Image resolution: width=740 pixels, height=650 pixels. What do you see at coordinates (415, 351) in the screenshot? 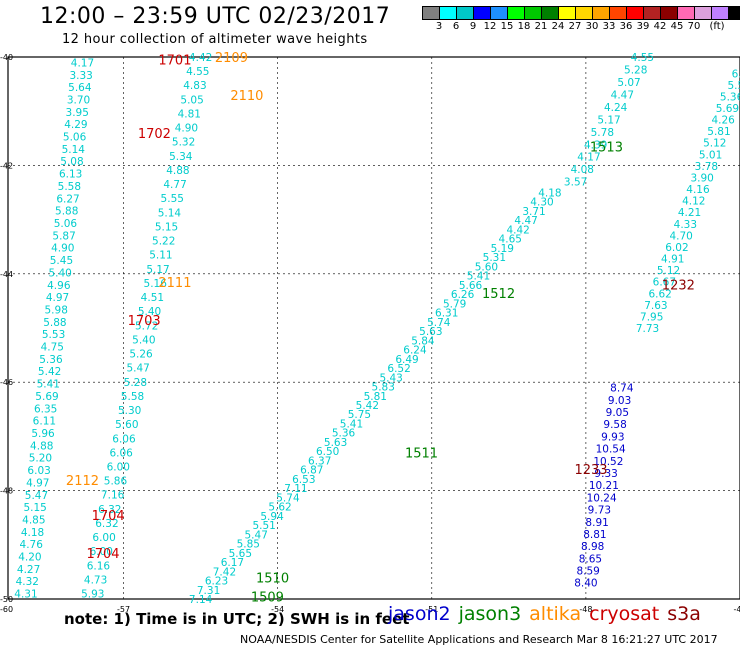
I see `wave-height-value: 6.24` at bounding box center [415, 351].